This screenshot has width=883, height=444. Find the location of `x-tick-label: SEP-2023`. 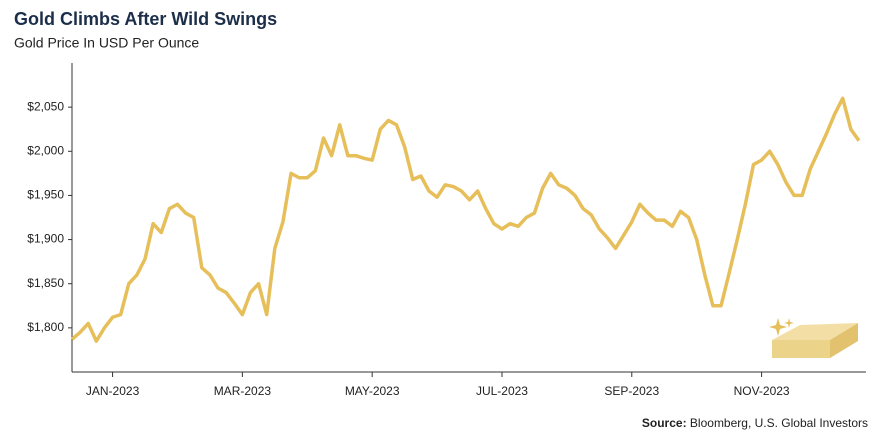

x-tick-label: SEP-2023 is located at coordinates (631, 391).